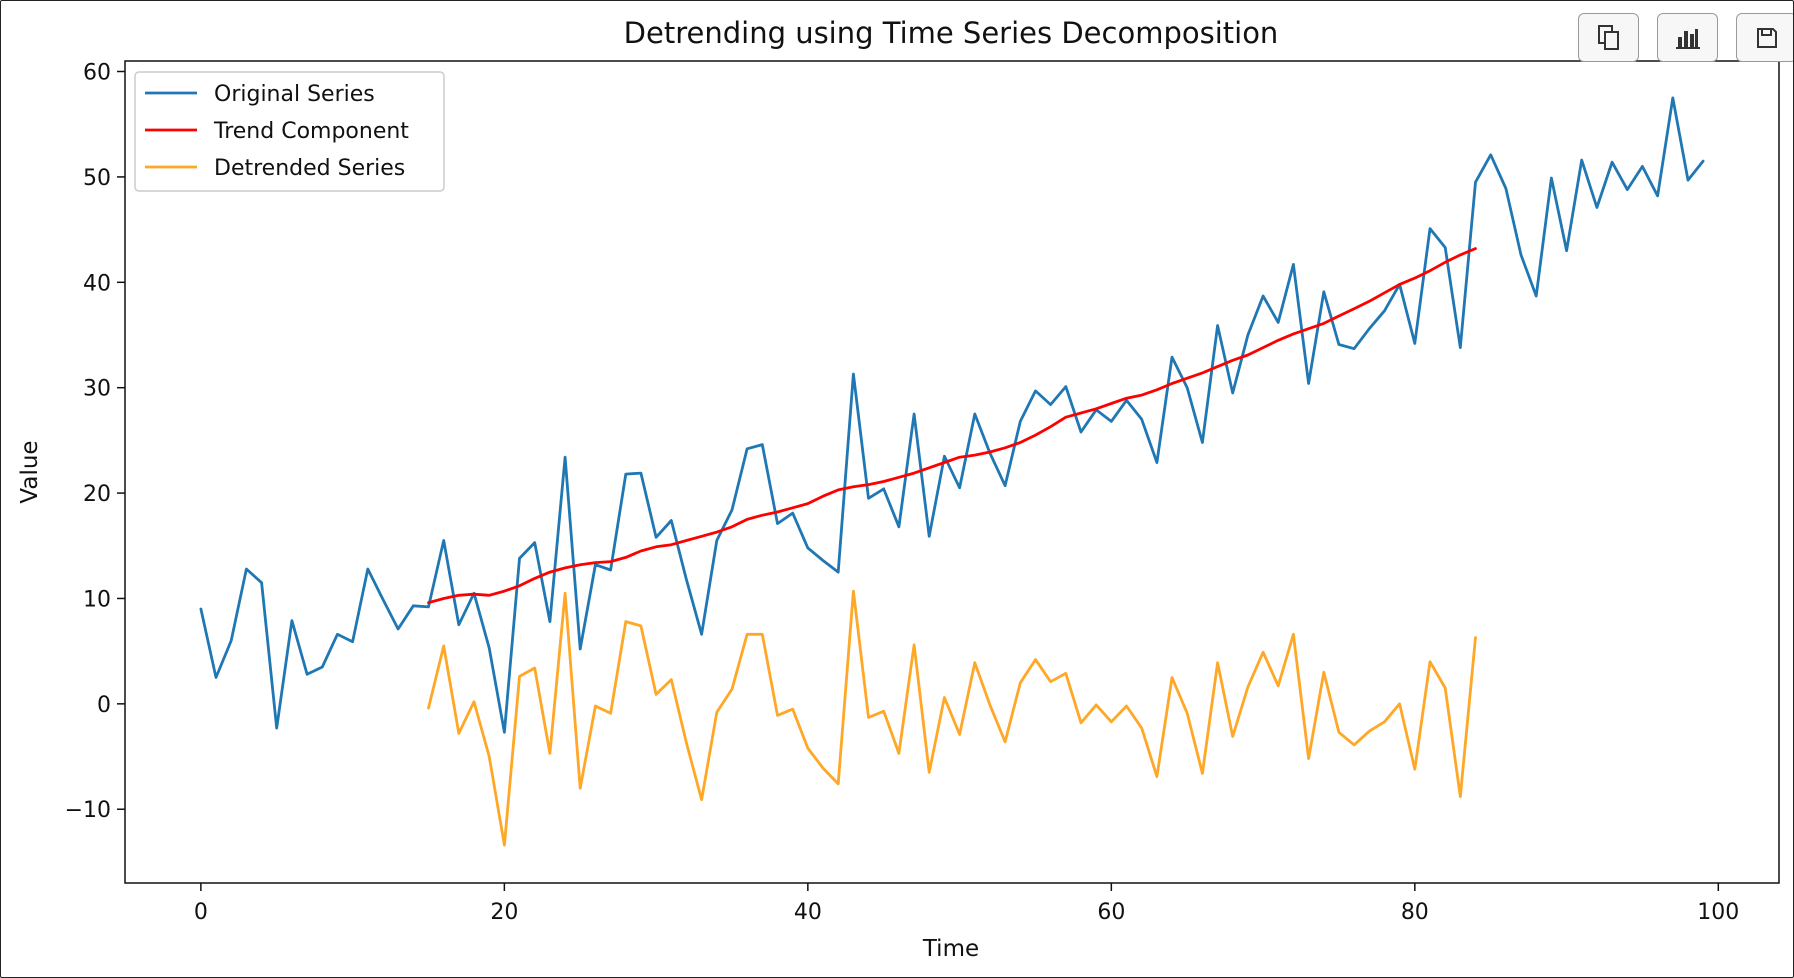 This screenshot has height=978, width=1794. Describe the element at coordinates (95, 442) in the screenshot. I see `y-axis: −10 0 10 20 30 40 50 60` at that location.